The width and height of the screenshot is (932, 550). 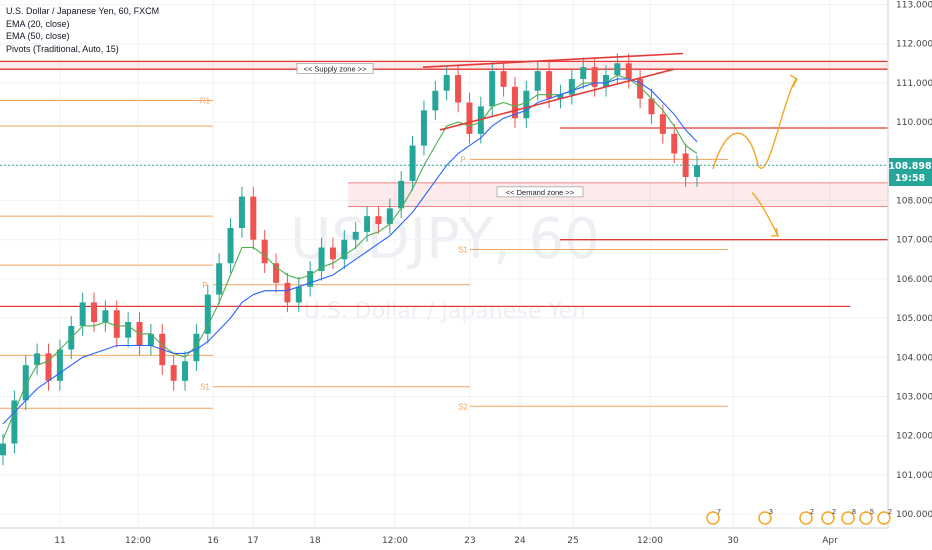 I want to click on x-tick-label: 23, so click(x=469, y=541).